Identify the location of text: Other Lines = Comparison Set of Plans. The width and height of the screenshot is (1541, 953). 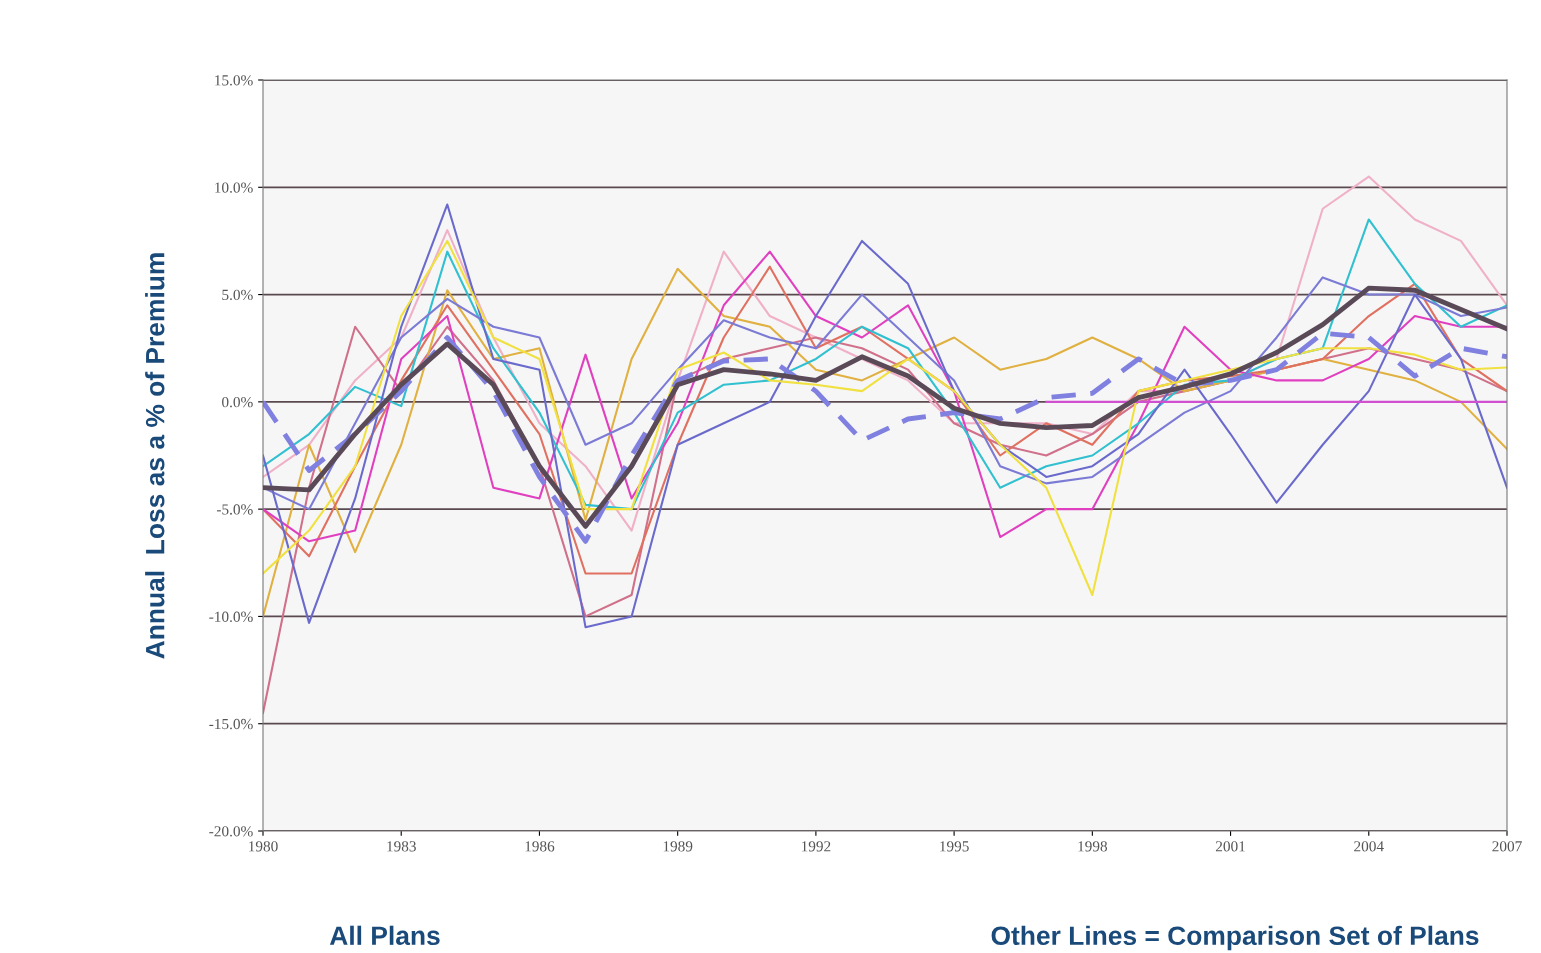
(1235, 938).